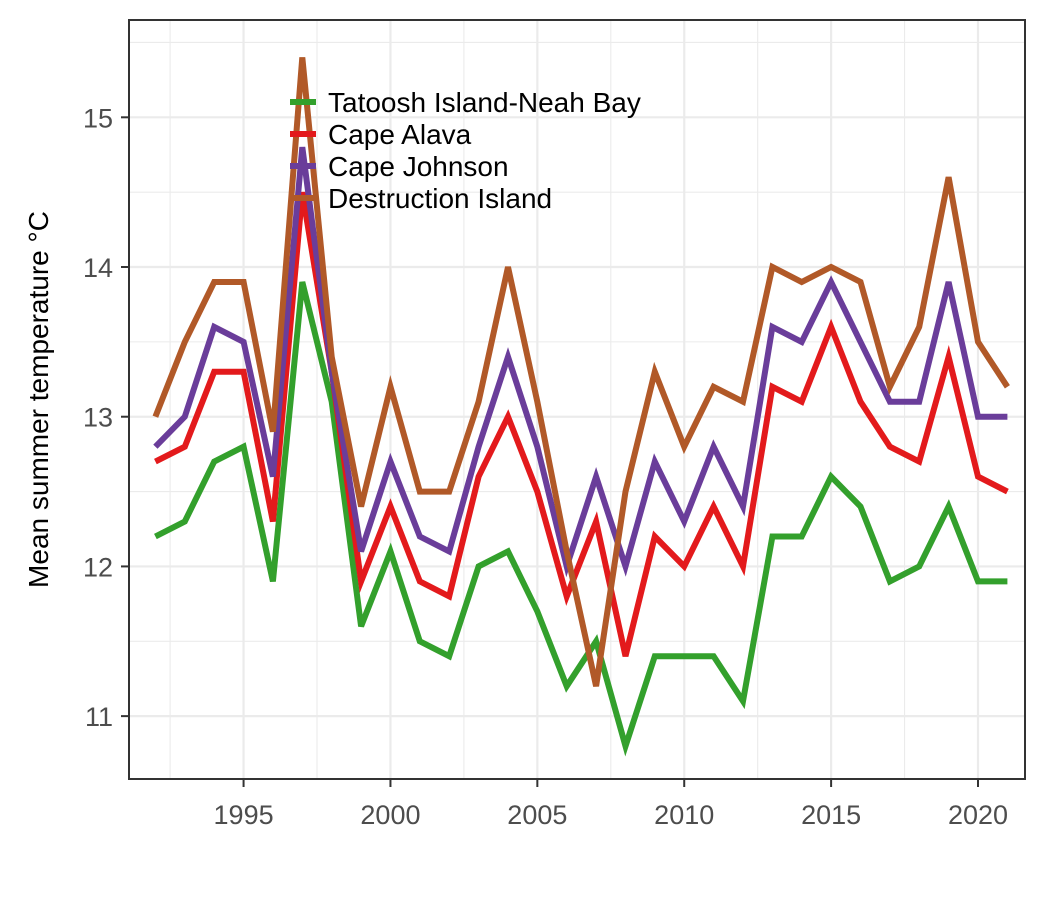 This screenshot has height=900, width=1050. What do you see at coordinates (244, 815) in the screenshot?
I see `x-tick-label: 1995` at bounding box center [244, 815].